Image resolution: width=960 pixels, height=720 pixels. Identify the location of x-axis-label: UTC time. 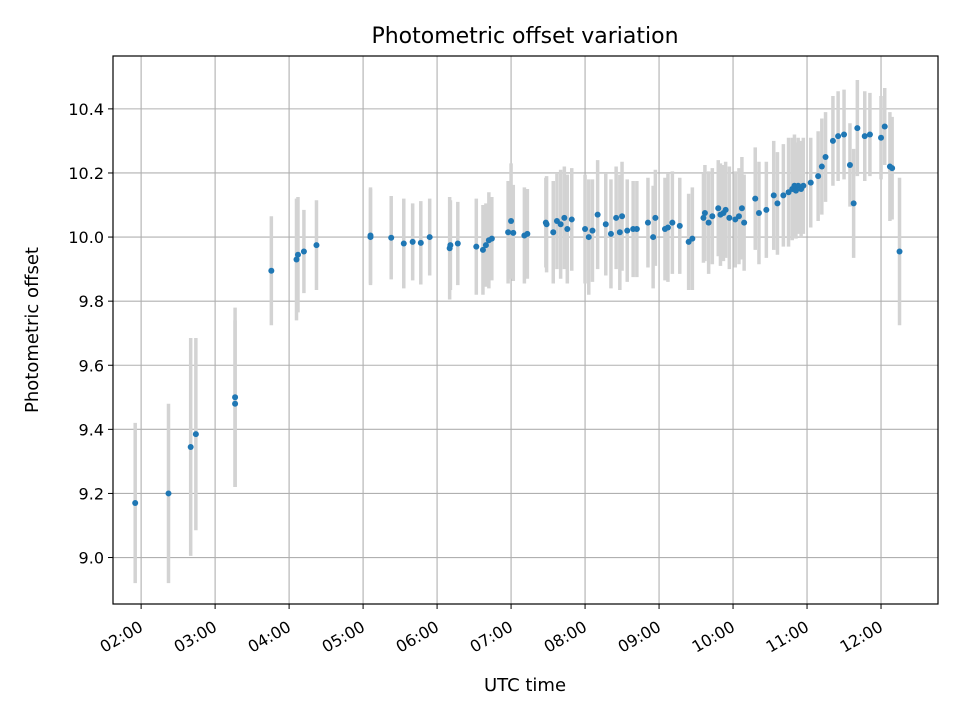
(525, 685).